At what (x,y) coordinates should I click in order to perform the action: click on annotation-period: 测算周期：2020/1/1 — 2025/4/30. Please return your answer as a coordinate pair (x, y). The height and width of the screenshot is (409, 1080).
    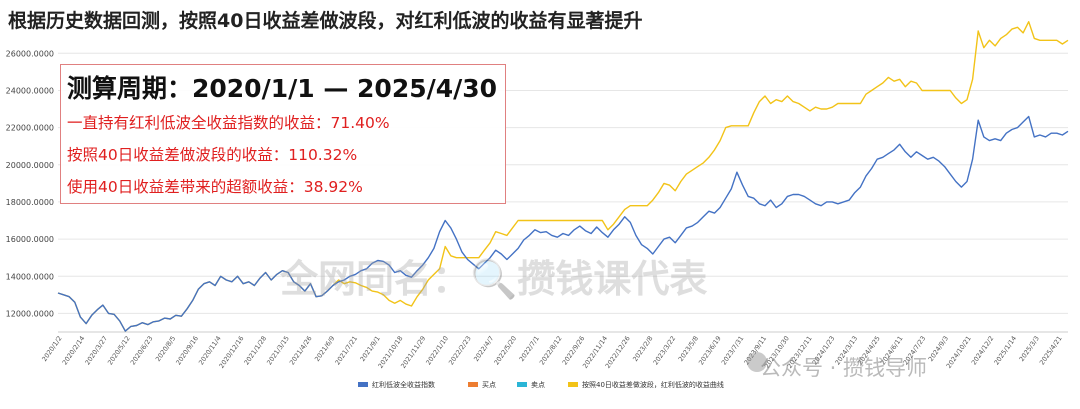
    Looking at the image, I should click on (282, 88).